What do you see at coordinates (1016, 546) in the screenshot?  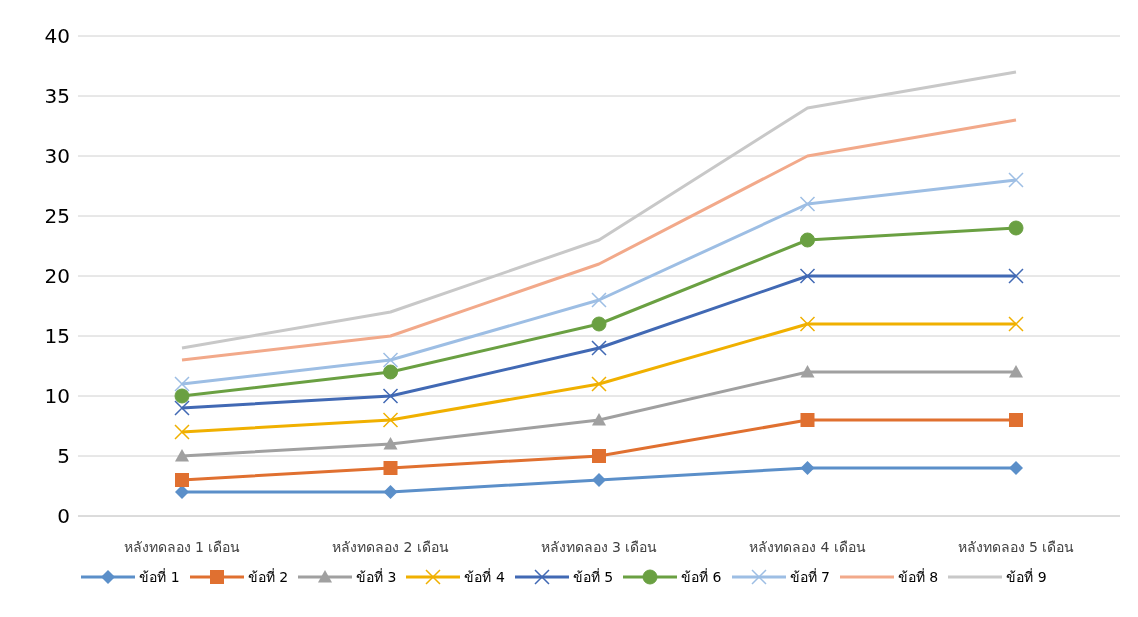 I see `x-tick-label: หลังทดลอง 5 เดือน` at bounding box center [1016, 546].